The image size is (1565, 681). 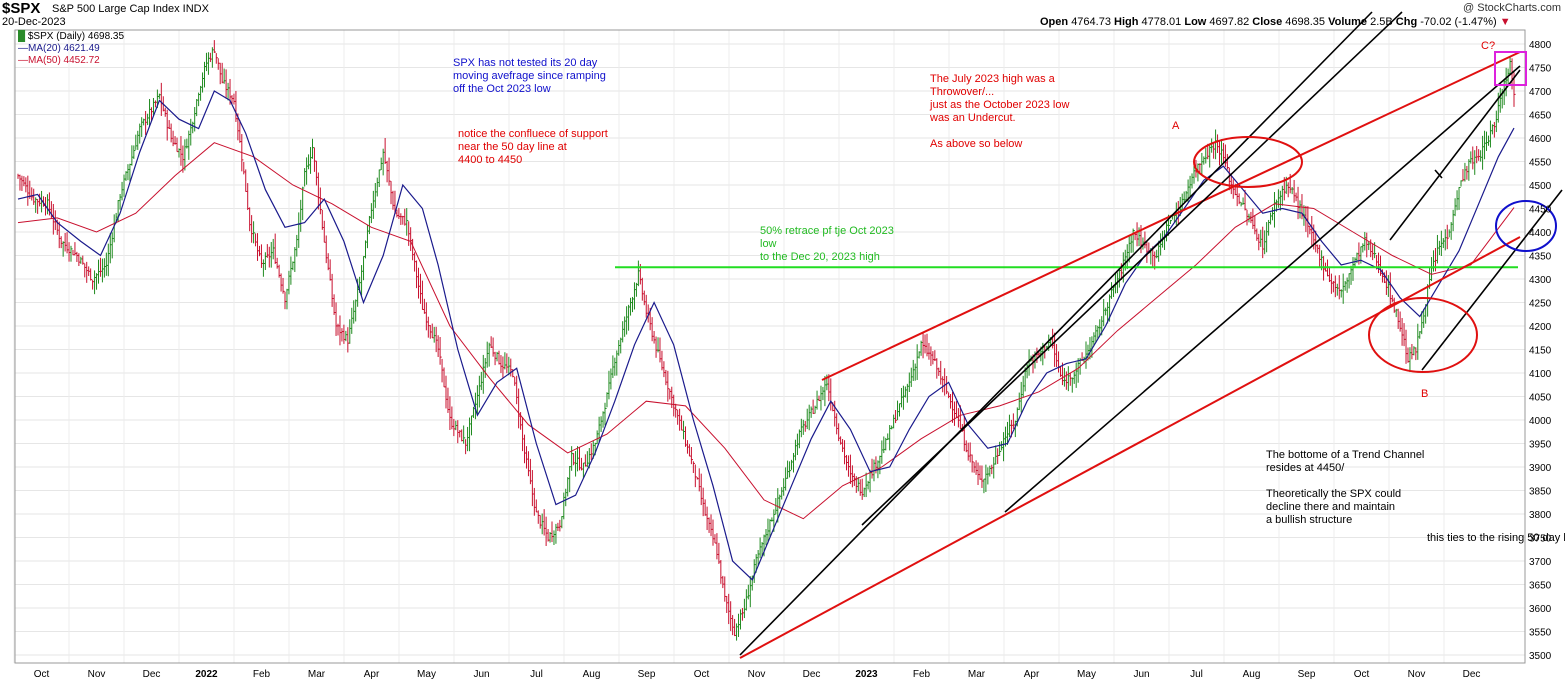 I want to click on y-tick-label: 3950, so click(x=1540, y=445).